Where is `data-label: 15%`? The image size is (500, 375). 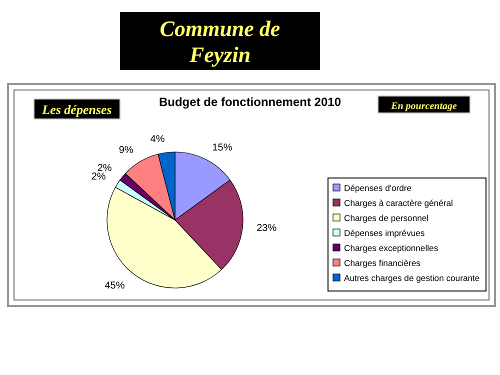
data-label: 15% is located at coordinates (222, 148).